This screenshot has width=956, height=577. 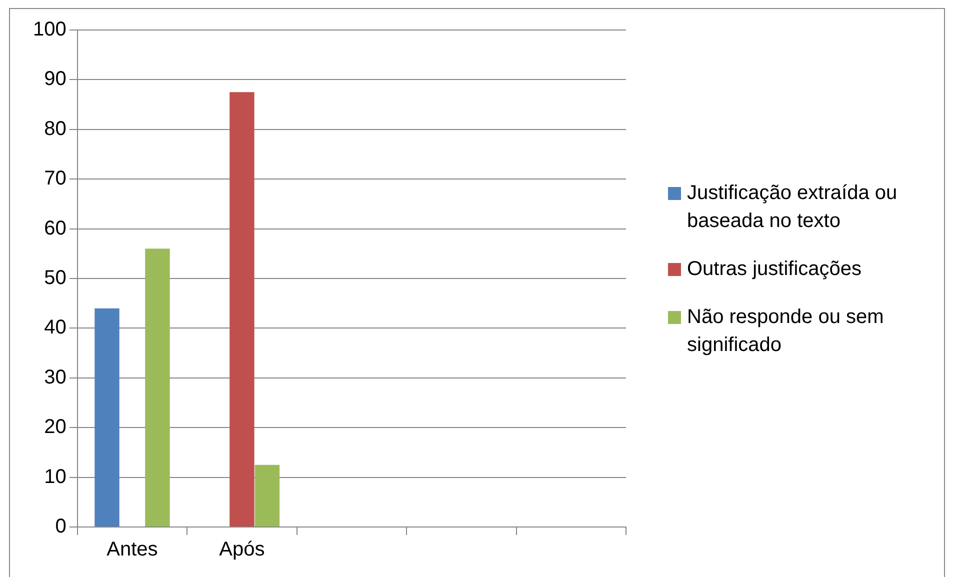 I want to click on y-tick-label: 10, so click(x=55, y=477).